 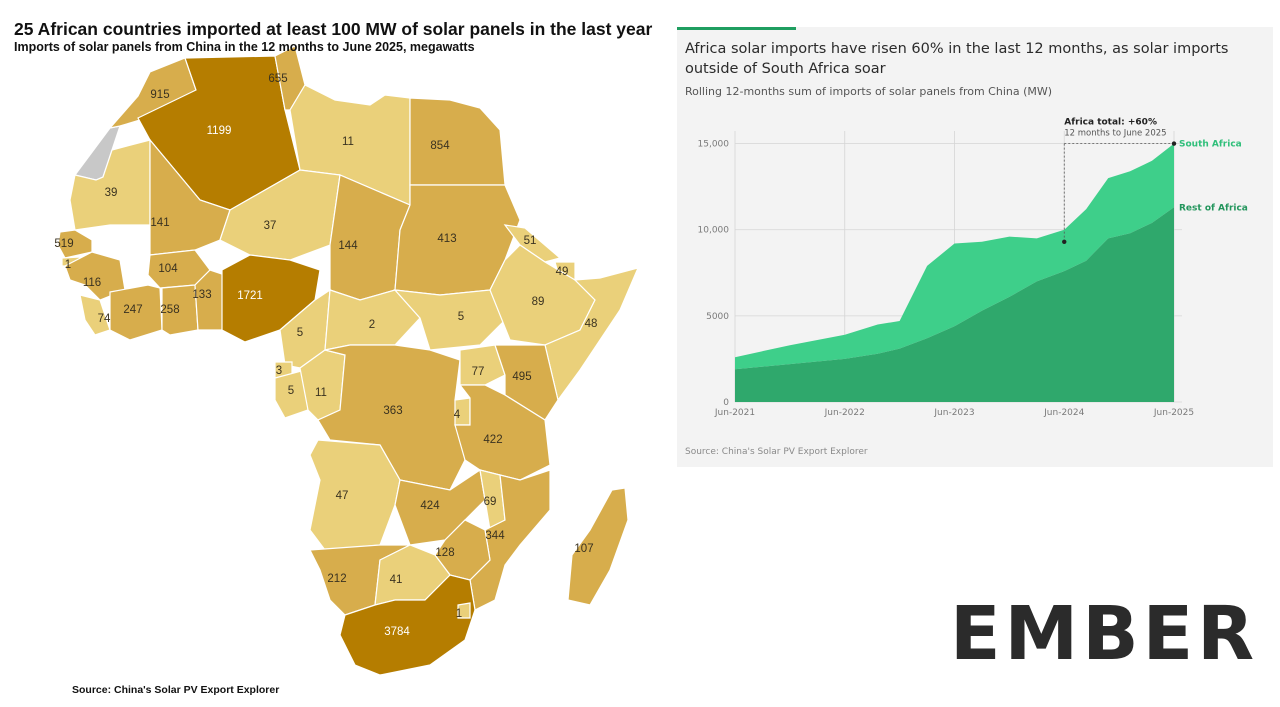 I want to click on map-label-ghana: 258, so click(x=169, y=310).